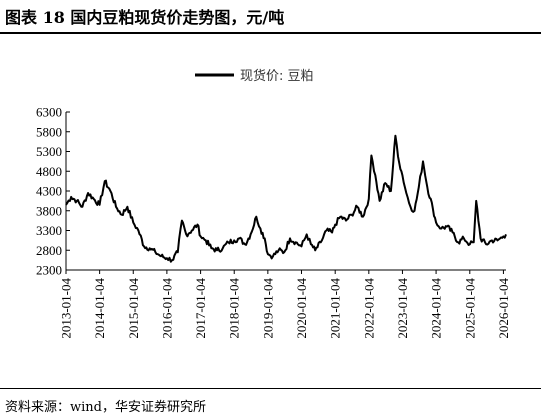 This screenshot has height=420, width=541. I want to click on legend: 现货价: 豆粕, so click(254, 76).